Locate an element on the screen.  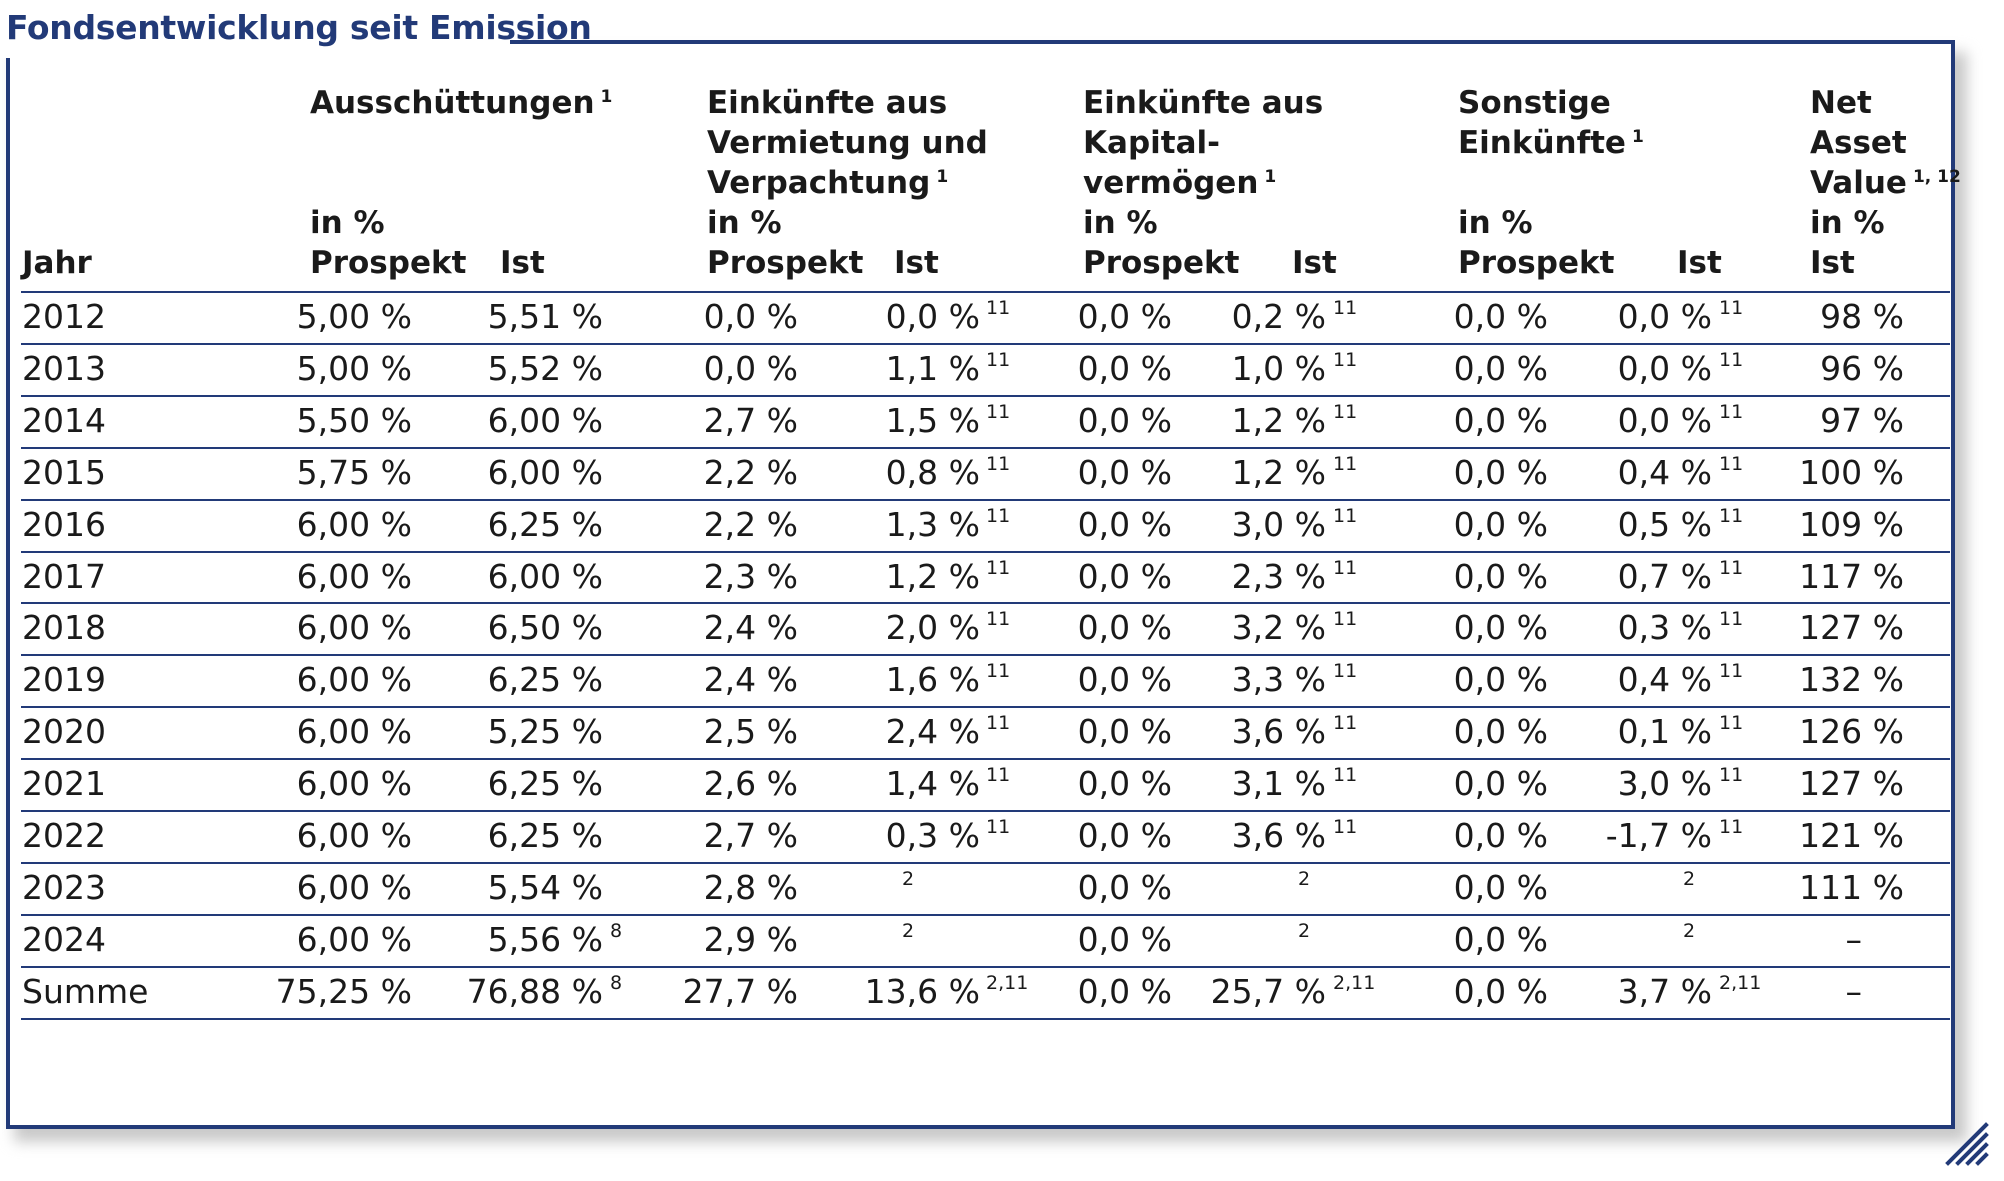
cell-vermietung-ist: 2,4 % is located at coordinates (932, 731).